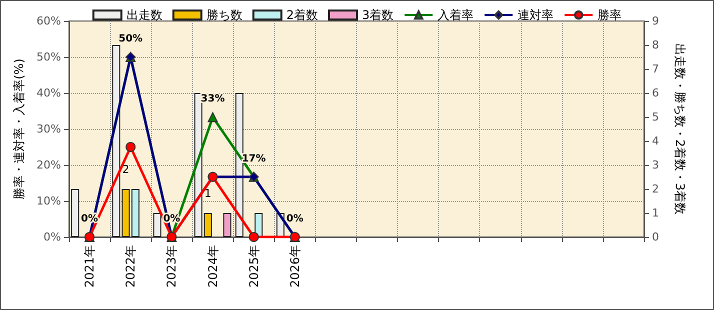 The image size is (714, 310). What do you see at coordinates (208, 193) in the screenshot?
I see `data-label: 1` at bounding box center [208, 193].